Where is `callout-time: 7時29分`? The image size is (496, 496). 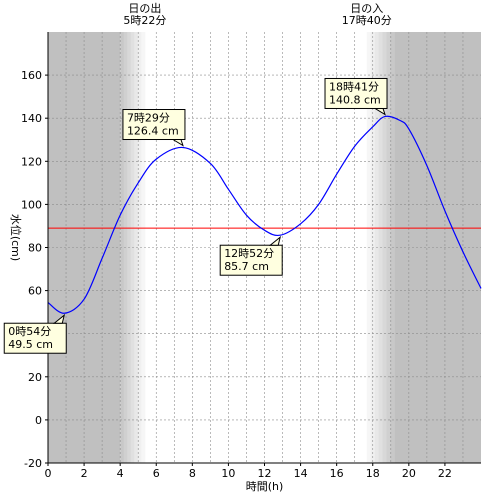 callout-time: 7時29分 is located at coordinates (148, 118).